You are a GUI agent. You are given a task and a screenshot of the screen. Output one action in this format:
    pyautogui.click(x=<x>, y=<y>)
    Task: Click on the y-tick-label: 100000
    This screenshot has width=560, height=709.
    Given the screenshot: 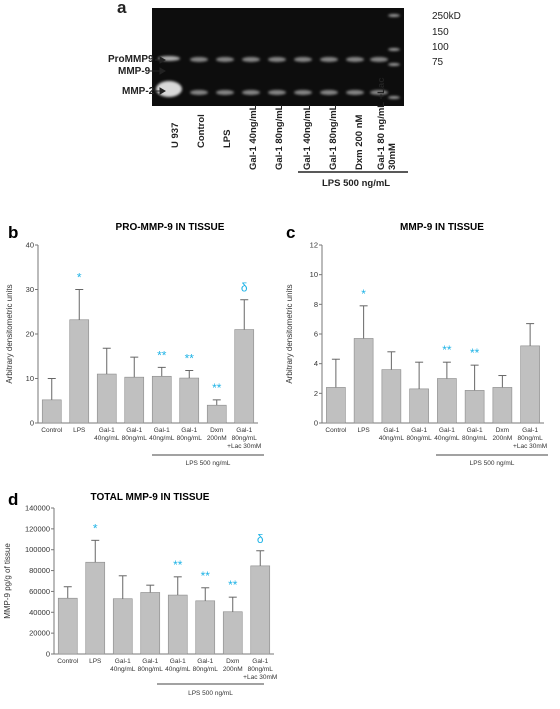 What is the action you would take?
    pyautogui.click(x=37, y=549)
    